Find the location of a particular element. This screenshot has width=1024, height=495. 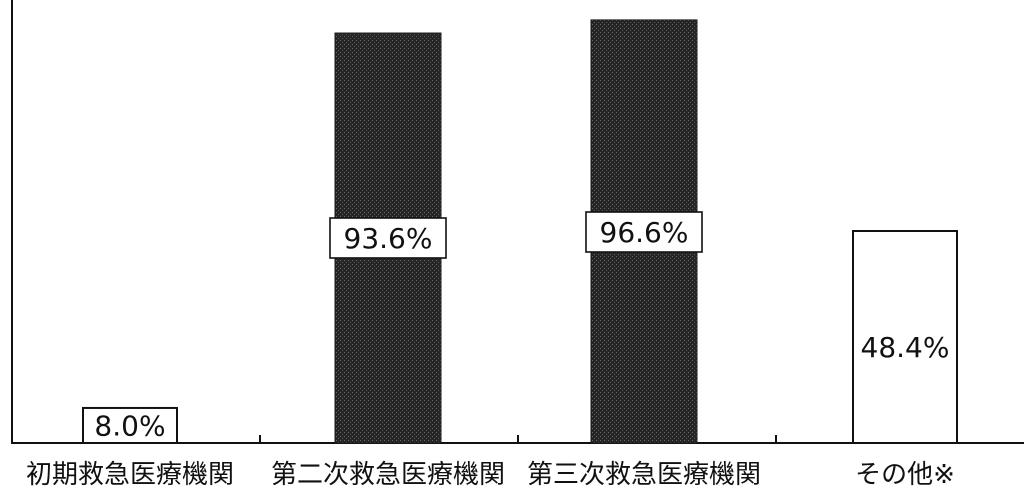

value-label-3: 96.6% is located at coordinates (644, 232).